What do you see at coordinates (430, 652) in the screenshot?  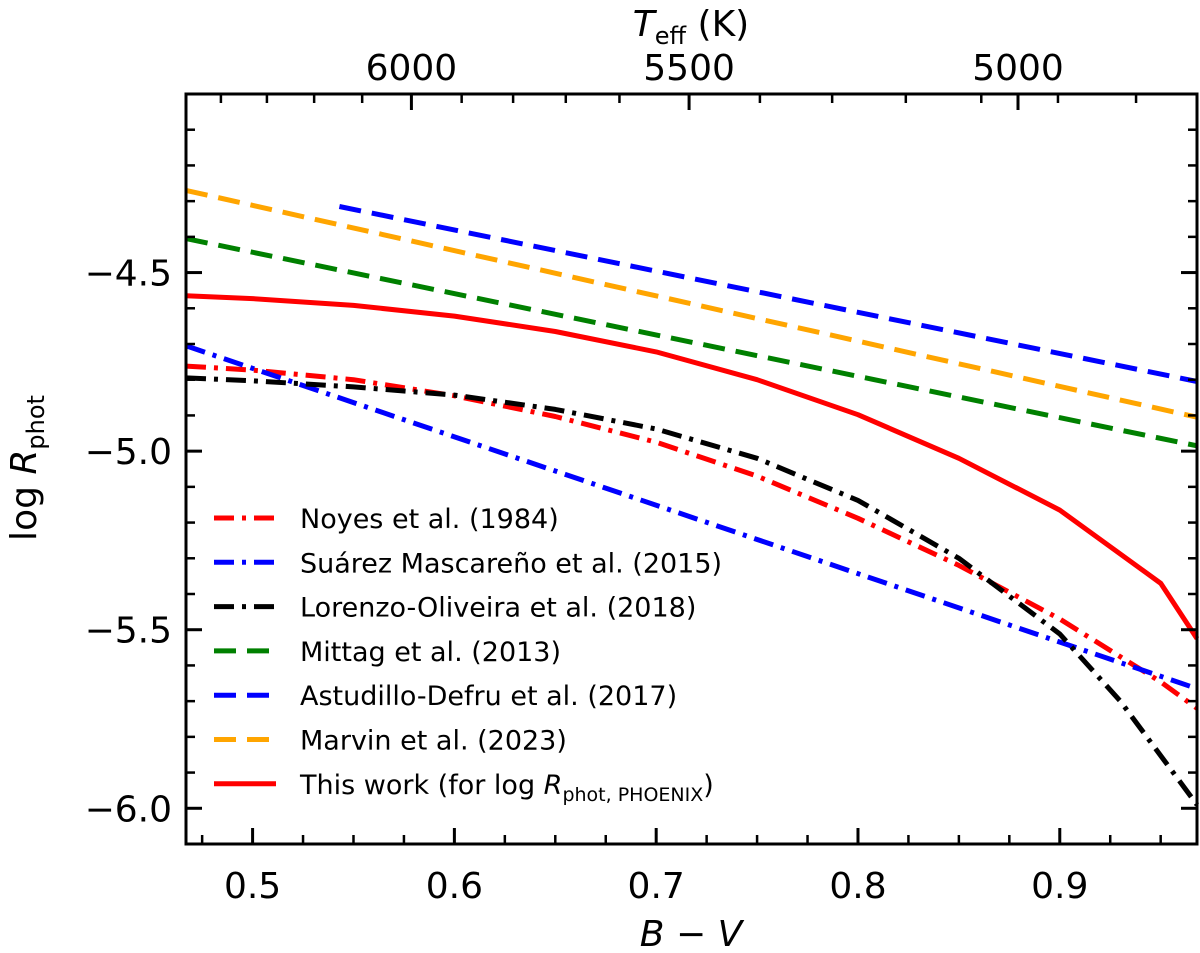 I see `legend-label-3: Mittag et al. (2013)` at bounding box center [430, 652].